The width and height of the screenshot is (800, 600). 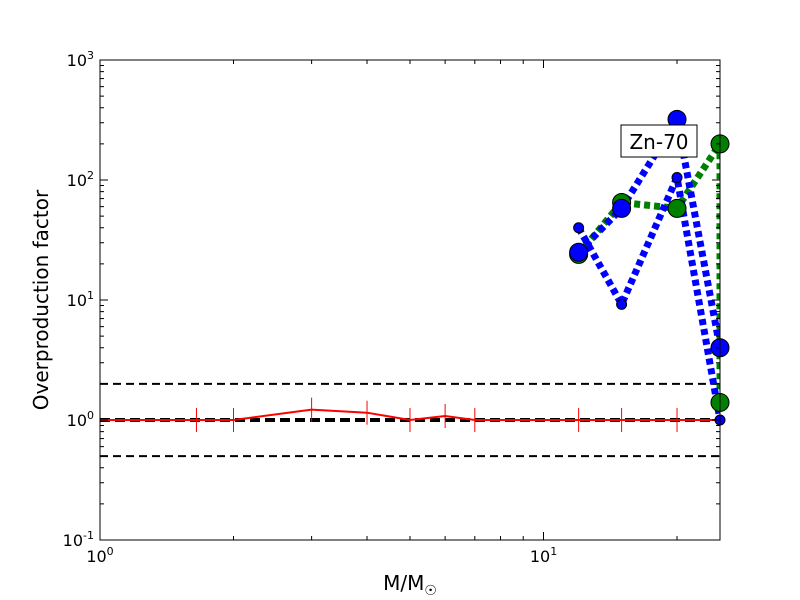 What do you see at coordinates (77, 300) in the screenshot?
I see `y-tick-label-base-2: 10` at bounding box center [77, 300].